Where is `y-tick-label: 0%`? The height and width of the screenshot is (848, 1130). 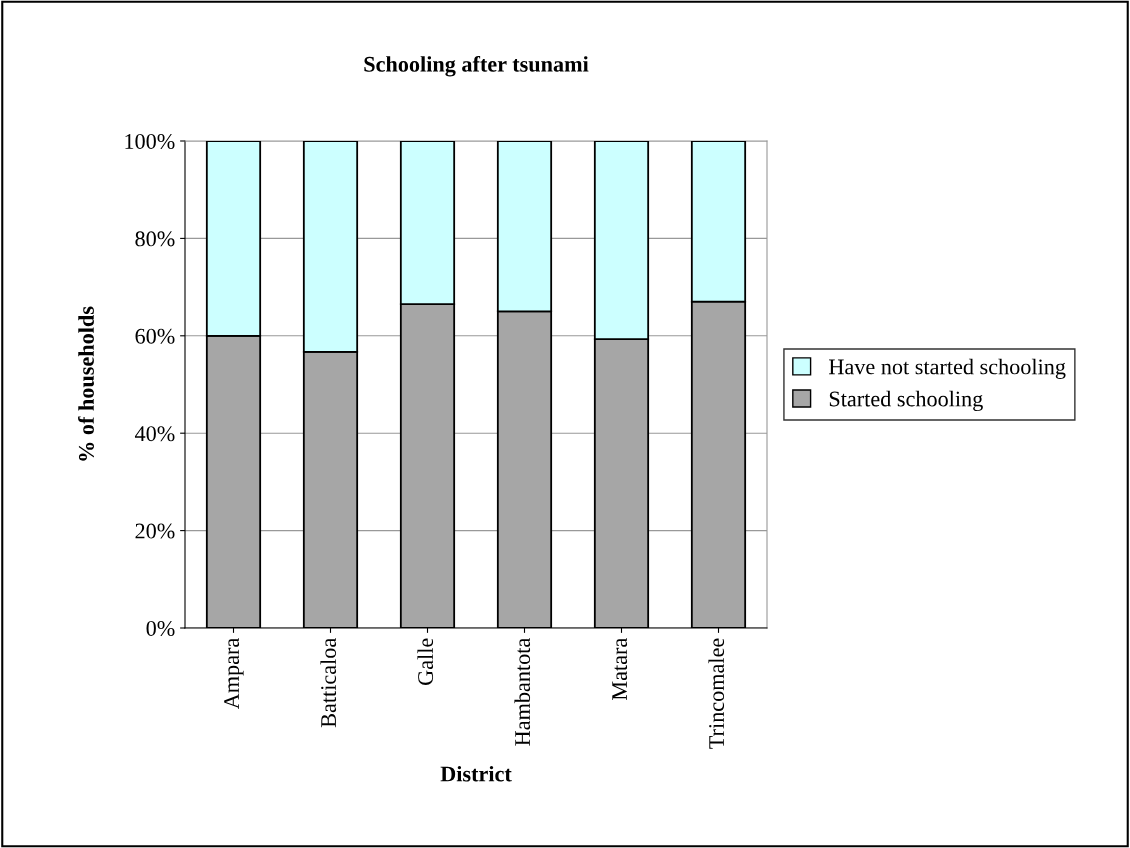 y-tick-label: 0% is located at coordinates (160, 628).